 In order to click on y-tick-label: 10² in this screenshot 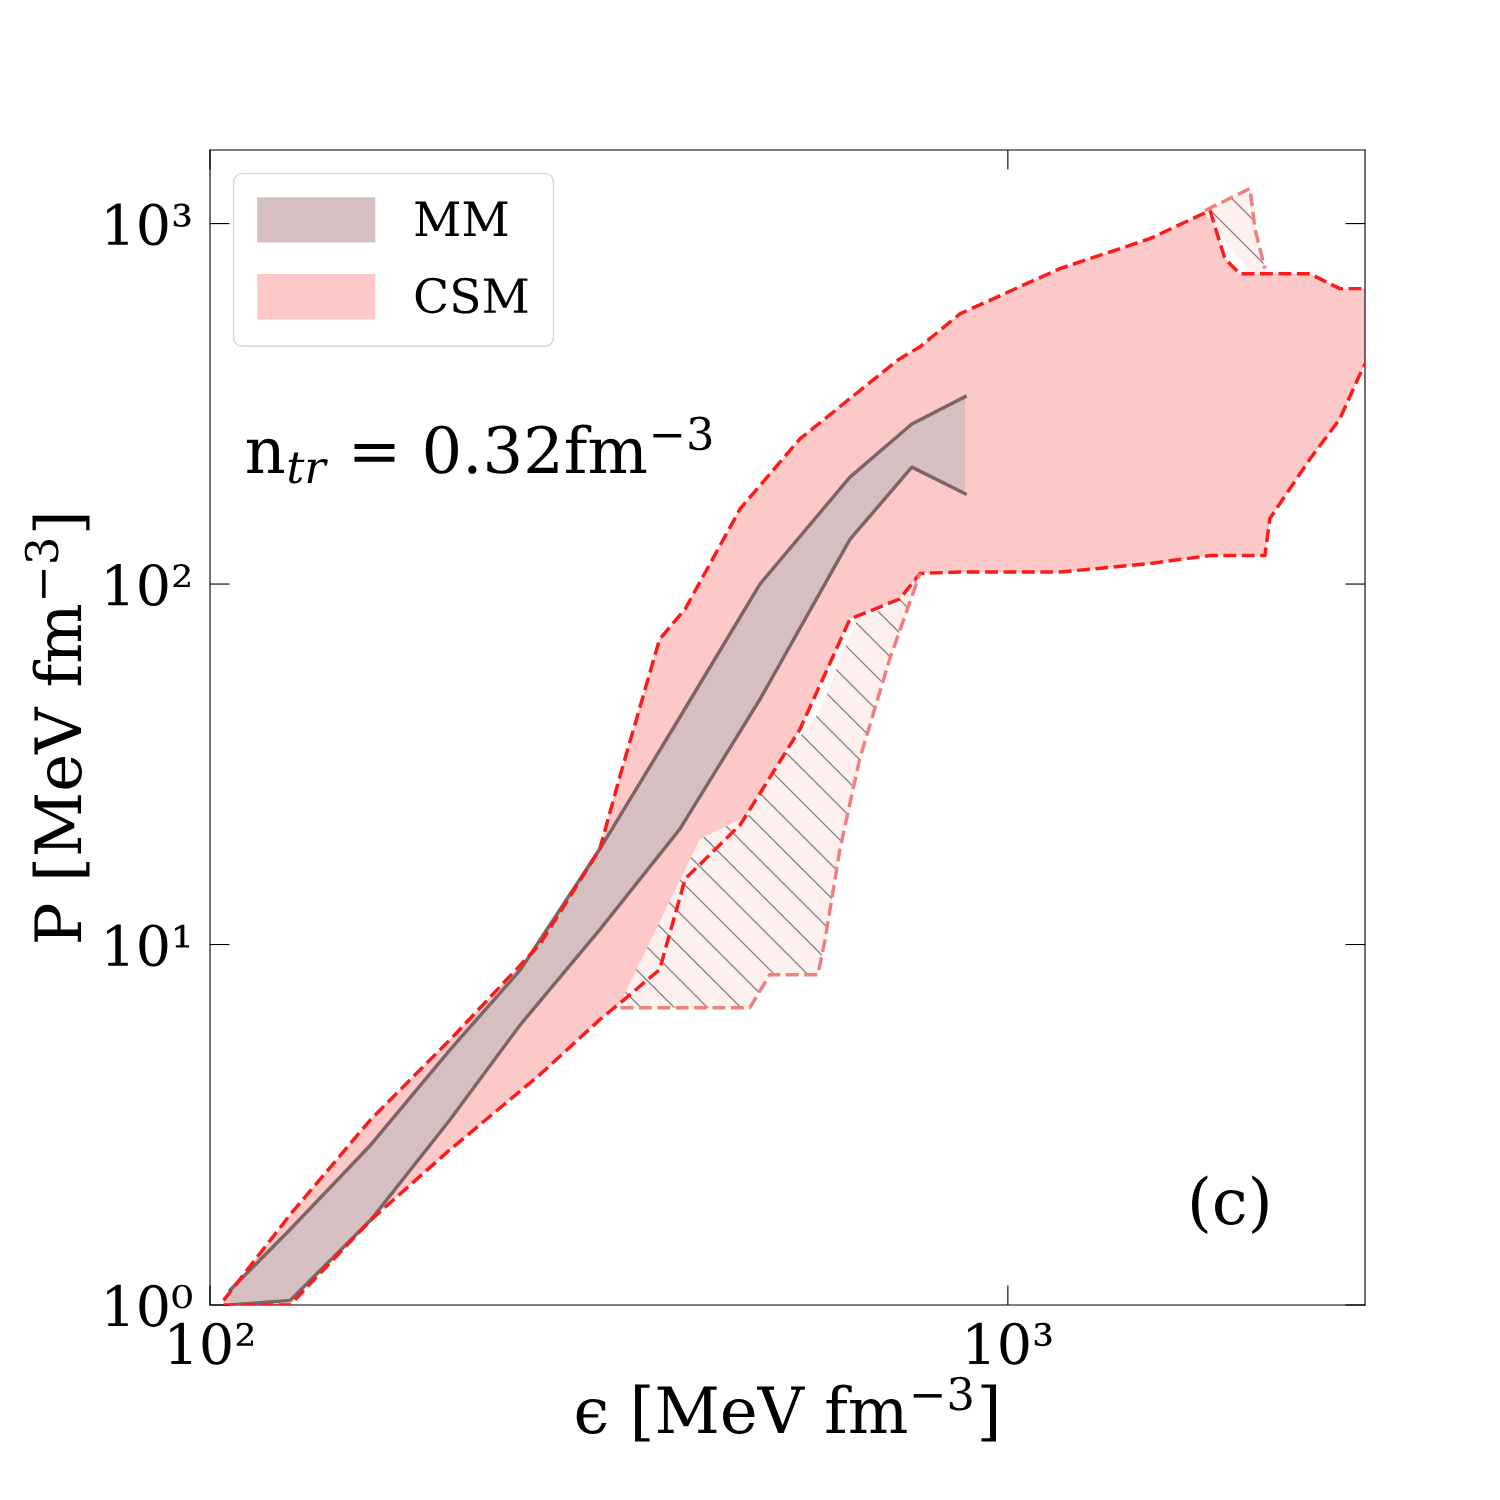, I will do `click(148, 584)`.